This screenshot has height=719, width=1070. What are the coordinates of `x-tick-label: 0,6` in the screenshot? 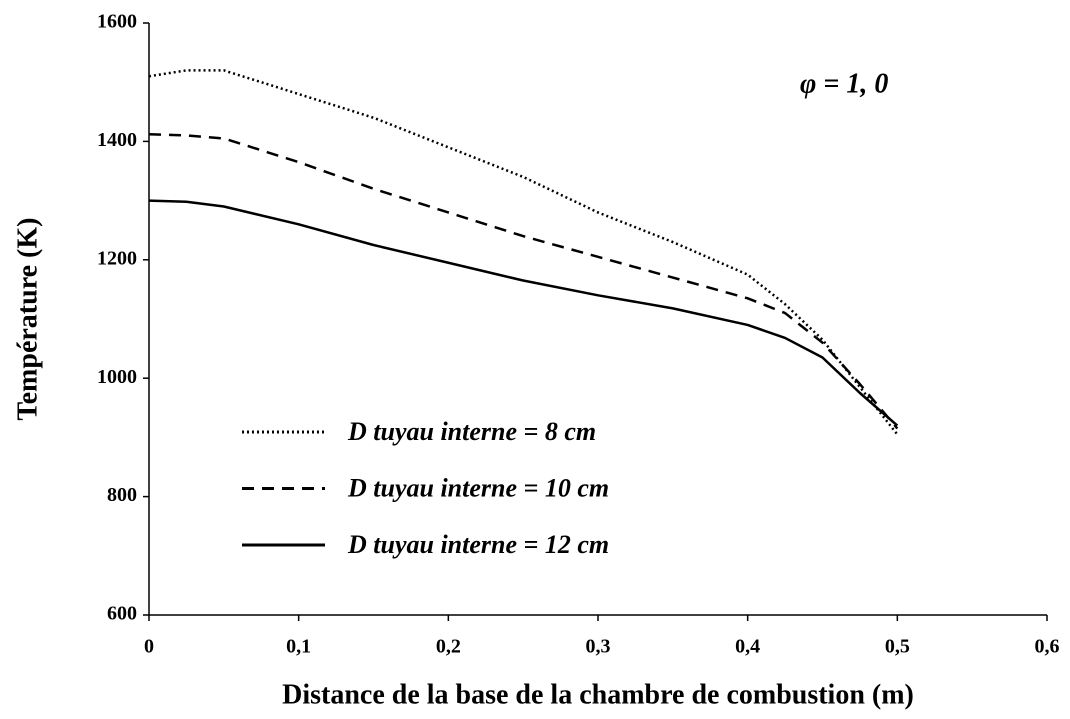 It's located at (1047, 647).